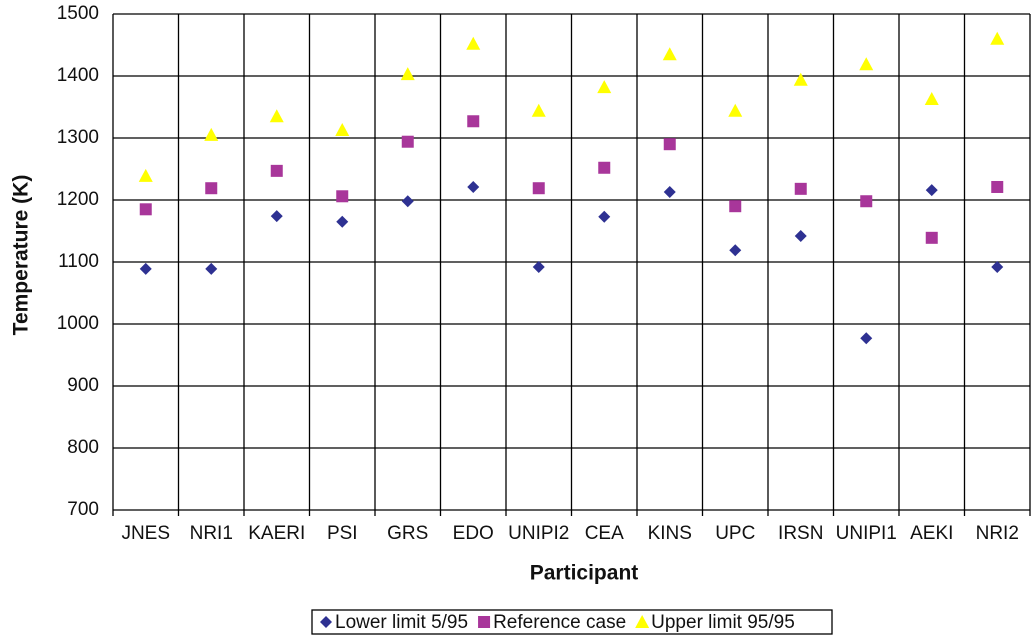  I want to click on y-tick-label: 1300, so click(78, 137).